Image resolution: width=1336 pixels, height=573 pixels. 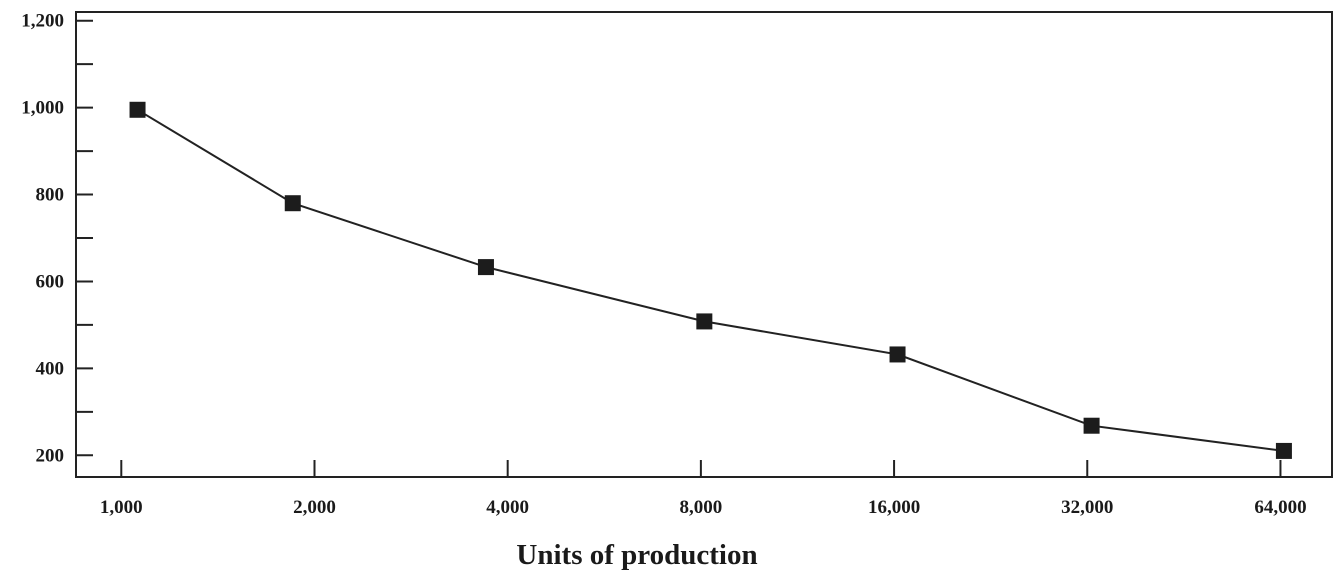 What do you see at coordinates (121, 507) in the screenshot?
I see `x-tick-label: 1,000` at bounding box center [121, 507].